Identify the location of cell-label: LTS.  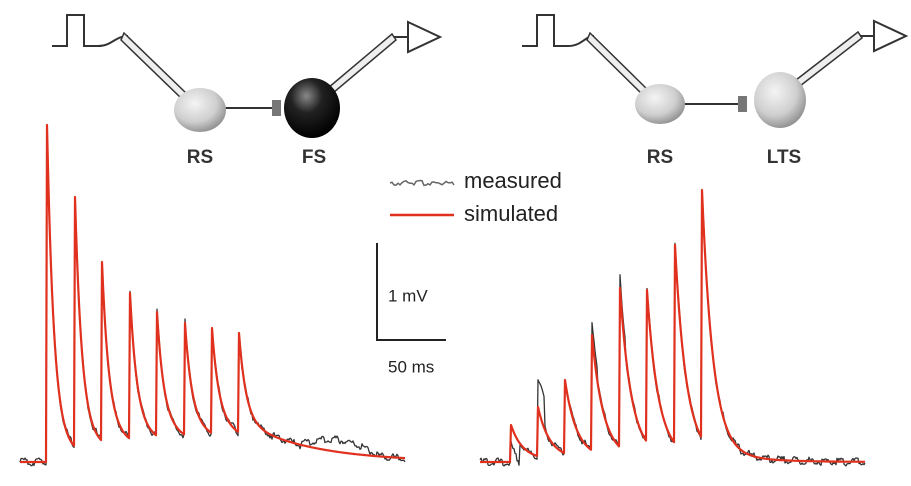
(784, 157).